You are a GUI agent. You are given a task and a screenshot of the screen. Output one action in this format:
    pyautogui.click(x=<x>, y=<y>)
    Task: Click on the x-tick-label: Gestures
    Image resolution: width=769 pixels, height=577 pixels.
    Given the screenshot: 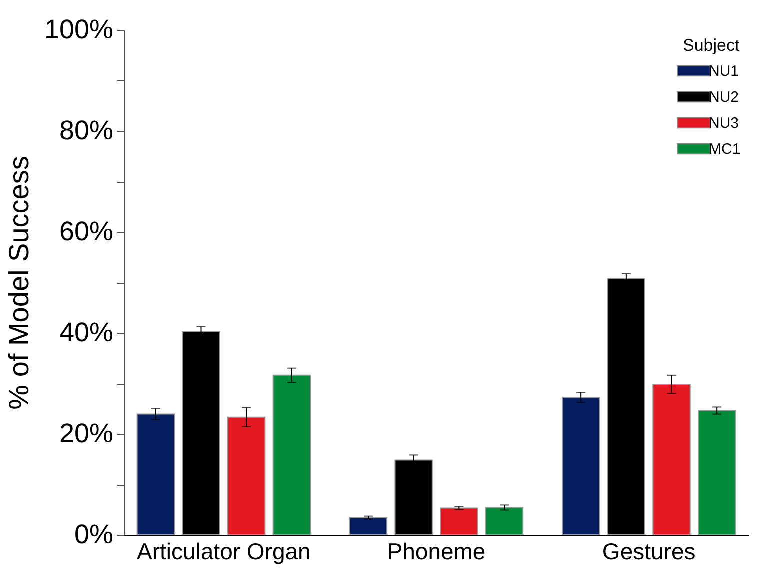 What is the action you would take?
    pyautogui.click(x=649, y=551)
    